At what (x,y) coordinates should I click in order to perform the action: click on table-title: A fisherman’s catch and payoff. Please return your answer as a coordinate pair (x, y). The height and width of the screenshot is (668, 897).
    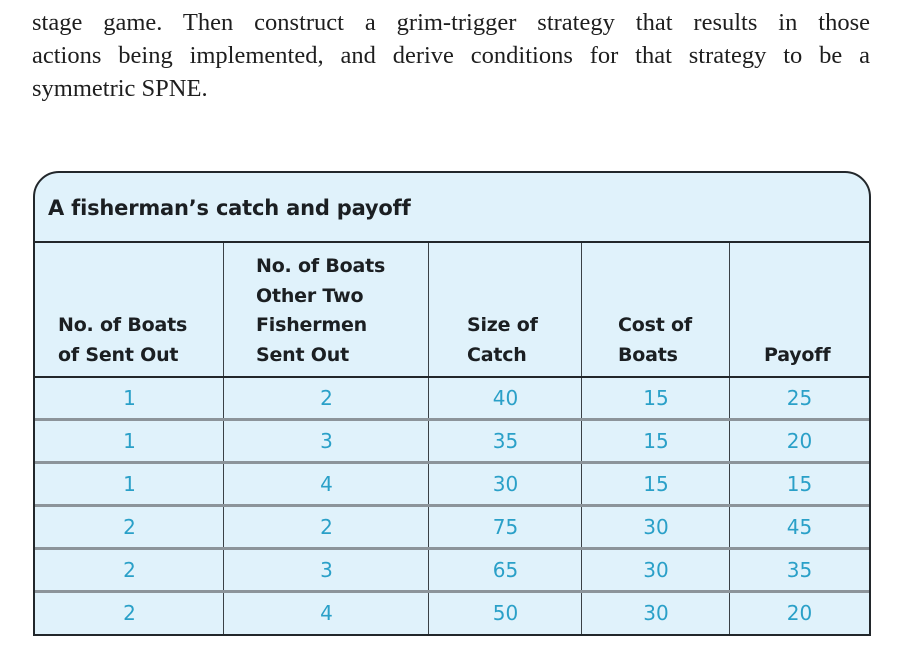
    Looking at the image, I should click on (452, 208).